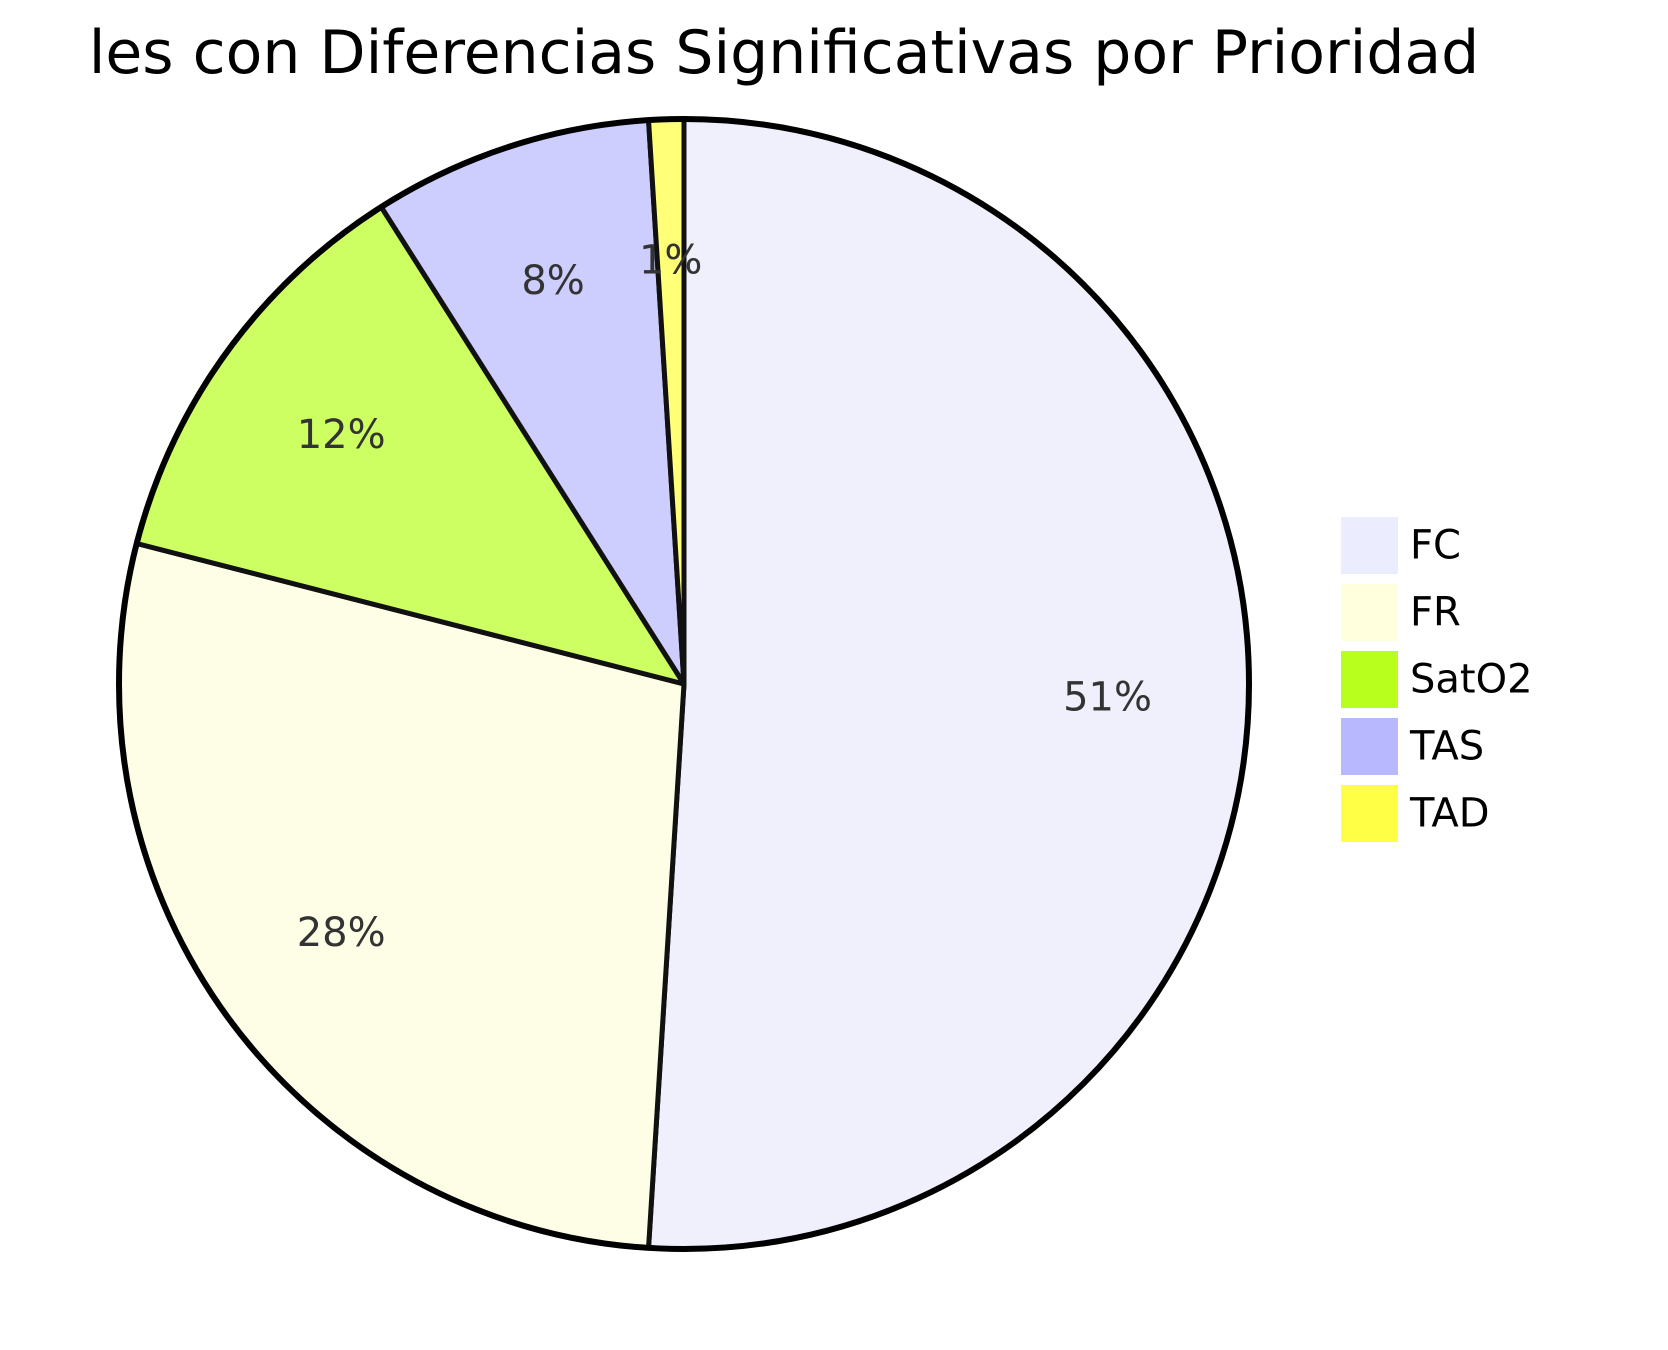 The image size is (1668, 1350). I want to click on slice-label-fc: 51%, so click(1107, 697).